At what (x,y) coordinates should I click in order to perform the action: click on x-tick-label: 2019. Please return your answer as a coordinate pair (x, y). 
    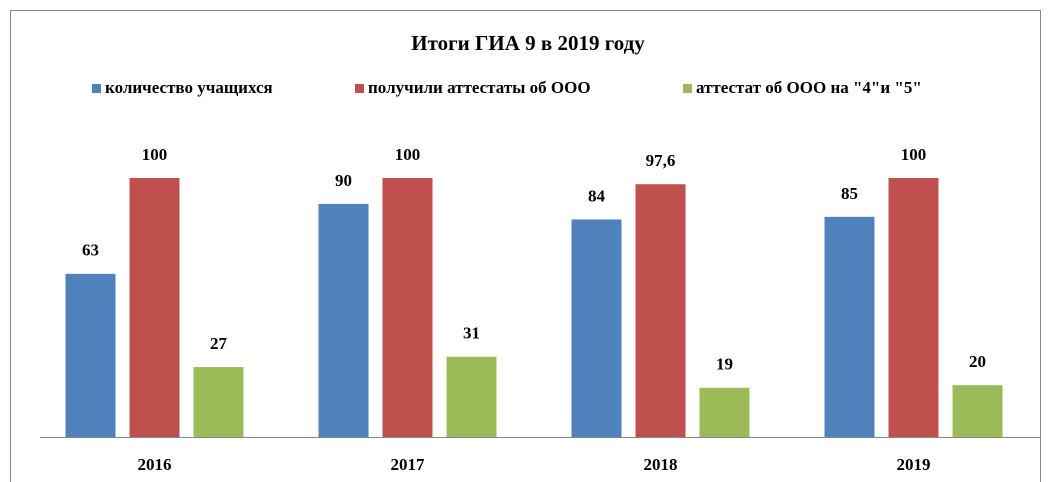
    Looking at the image, I should click on (914, 464).